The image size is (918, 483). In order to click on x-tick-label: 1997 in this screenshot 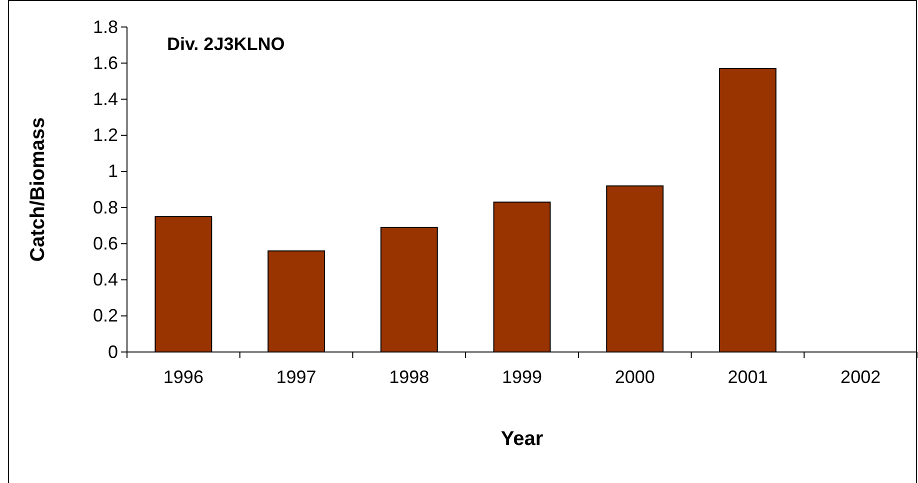, I will do `click(296, 376)`.